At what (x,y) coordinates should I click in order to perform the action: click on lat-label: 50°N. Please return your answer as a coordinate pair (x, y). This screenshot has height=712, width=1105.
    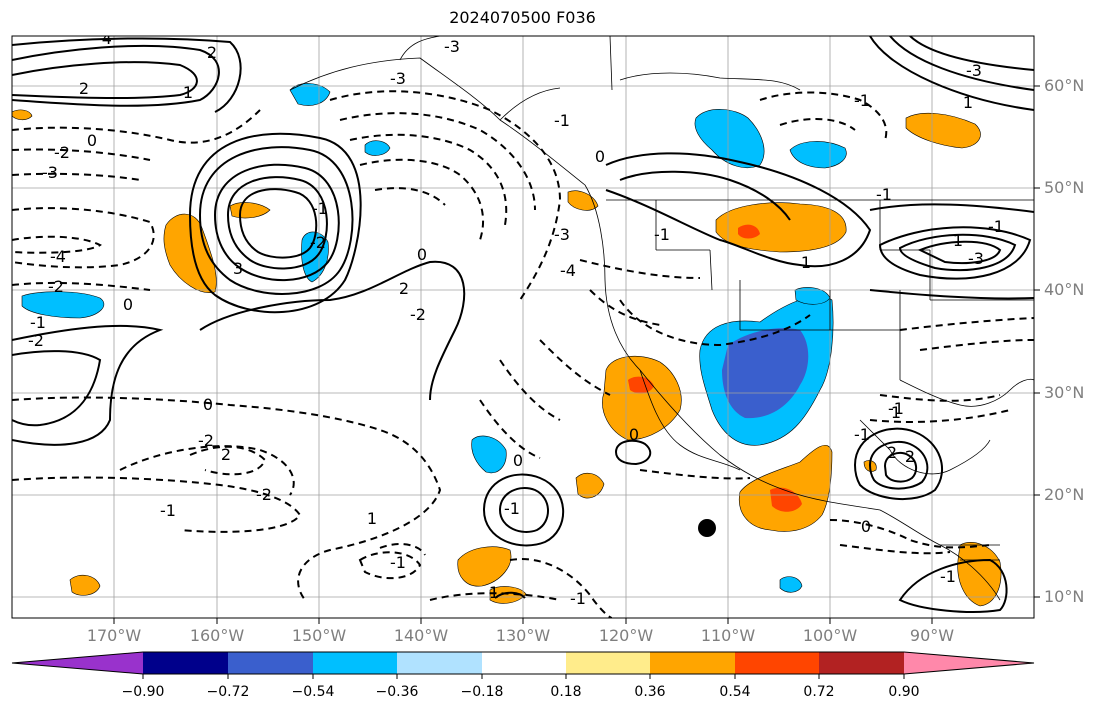
    Looking at the image, I should click on (1064, 187).